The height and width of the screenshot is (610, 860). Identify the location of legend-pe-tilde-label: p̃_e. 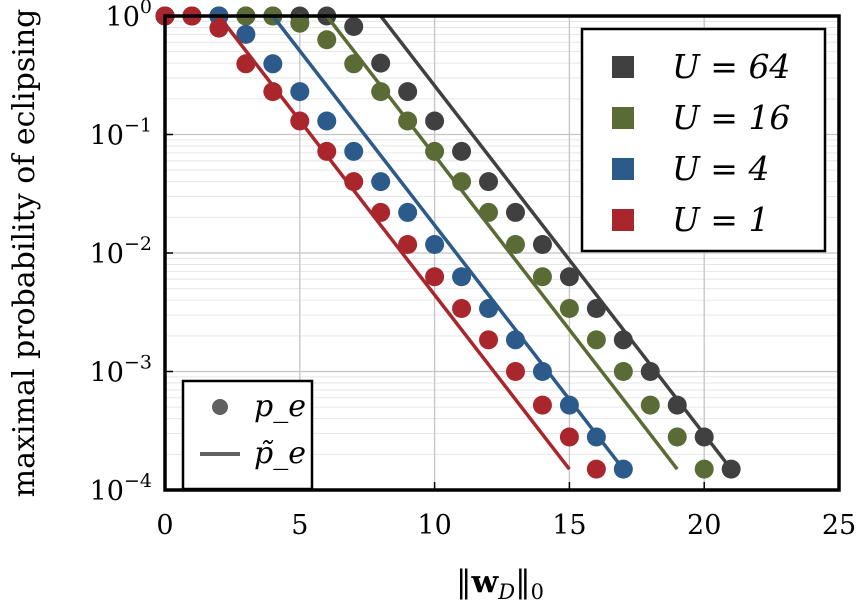
(280, 453).